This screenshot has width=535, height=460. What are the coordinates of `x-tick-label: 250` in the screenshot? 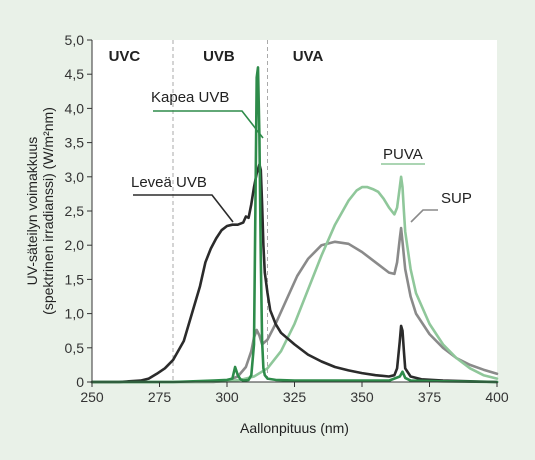 It's located at (92, 397).